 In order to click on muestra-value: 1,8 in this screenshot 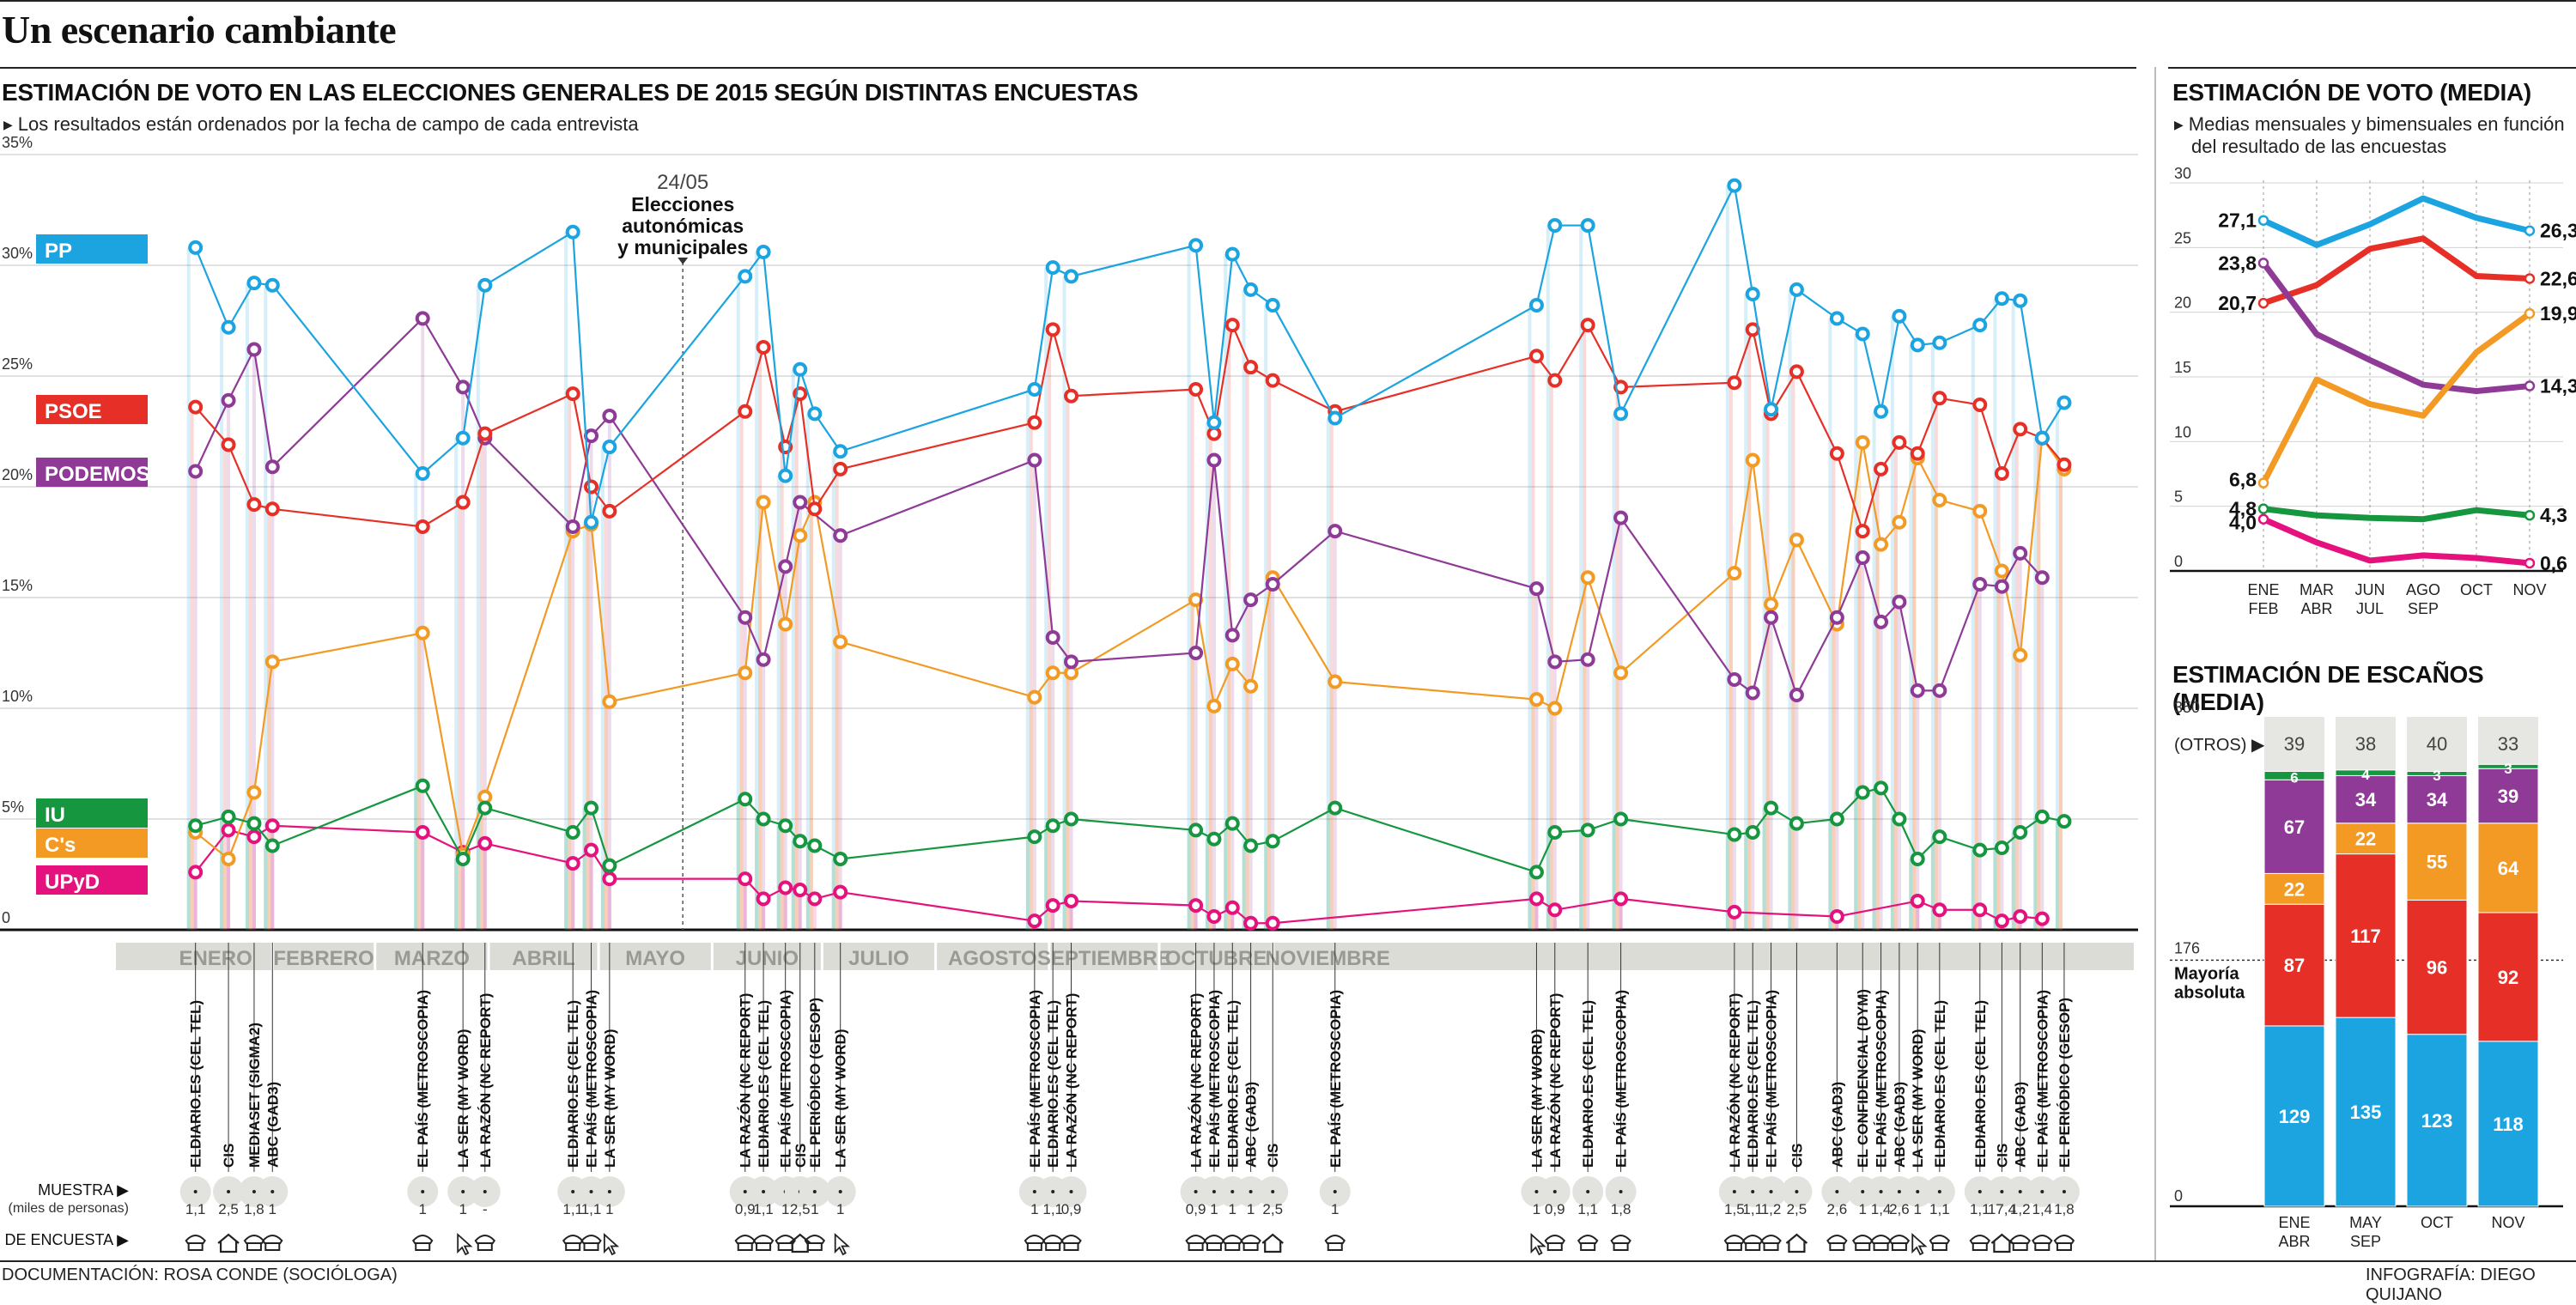, I will do `click(1621, 1209)`.